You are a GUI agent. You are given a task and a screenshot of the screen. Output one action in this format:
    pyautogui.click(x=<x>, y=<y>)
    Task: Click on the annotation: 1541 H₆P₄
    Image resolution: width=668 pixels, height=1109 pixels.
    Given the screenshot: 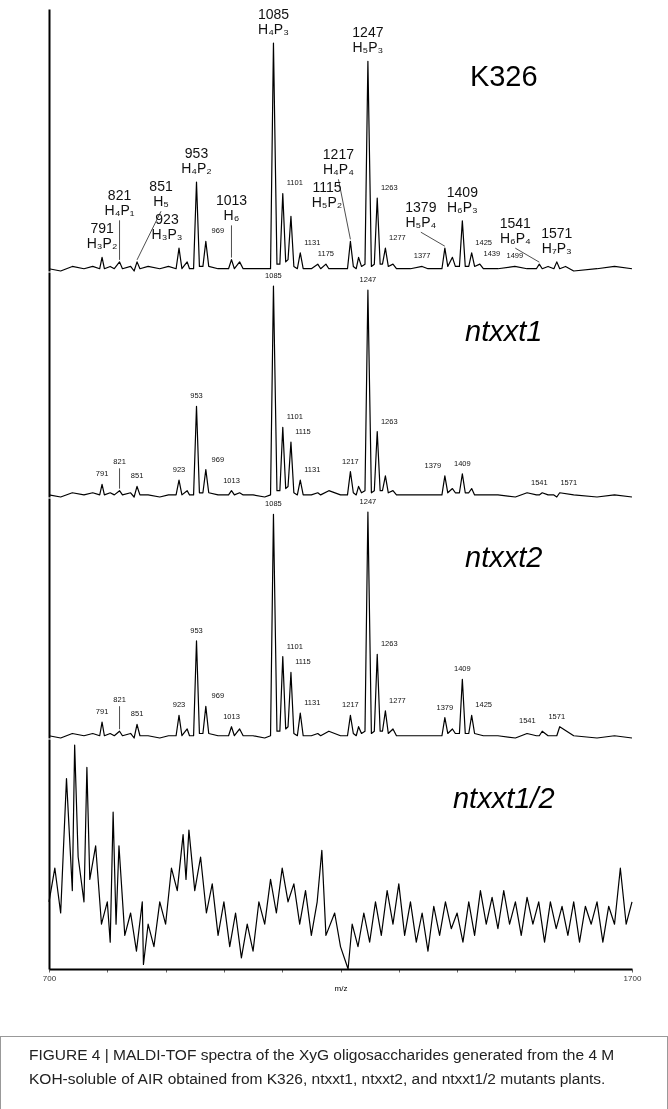 What is the action you would take?
    pyautogui.click(x=515, y=231)
    